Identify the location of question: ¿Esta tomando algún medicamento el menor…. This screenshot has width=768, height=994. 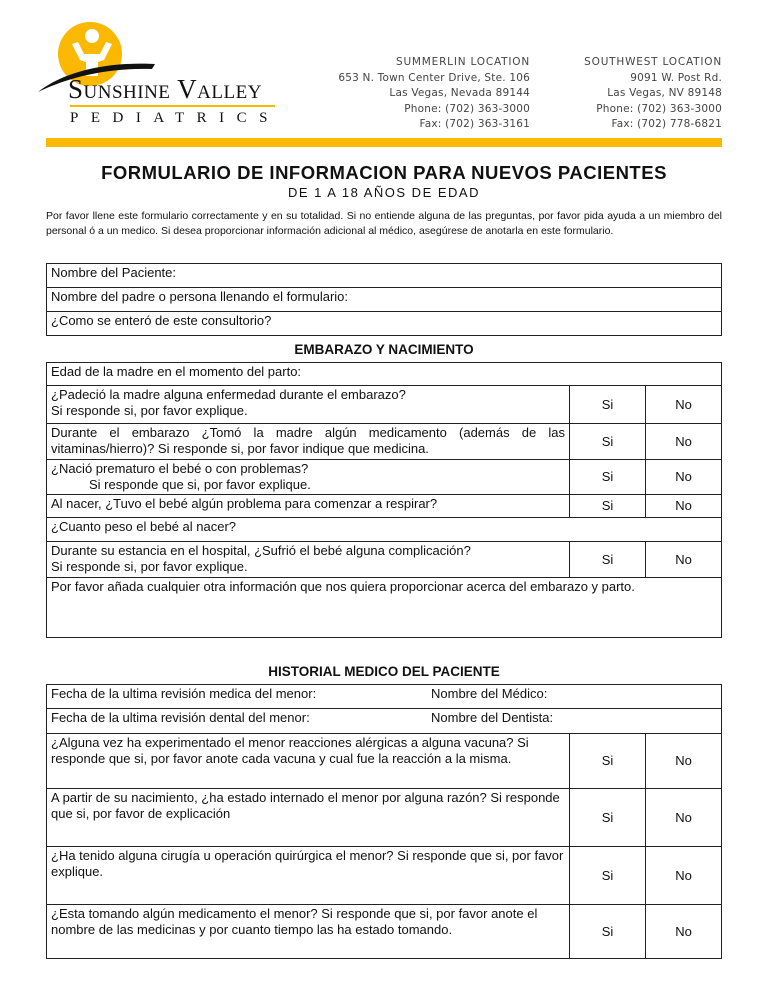
(308, 931).